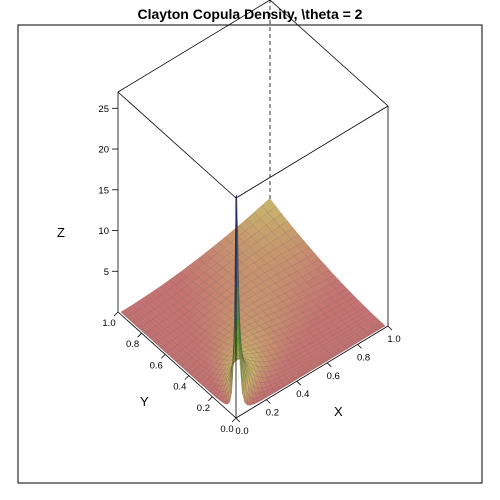 The height and width of the screenshot is (500, 500). What do you see at coordinates (179, 387) in the screenshot?
I see `y-tick-label: 0.4` at bounding box center [179, 387].